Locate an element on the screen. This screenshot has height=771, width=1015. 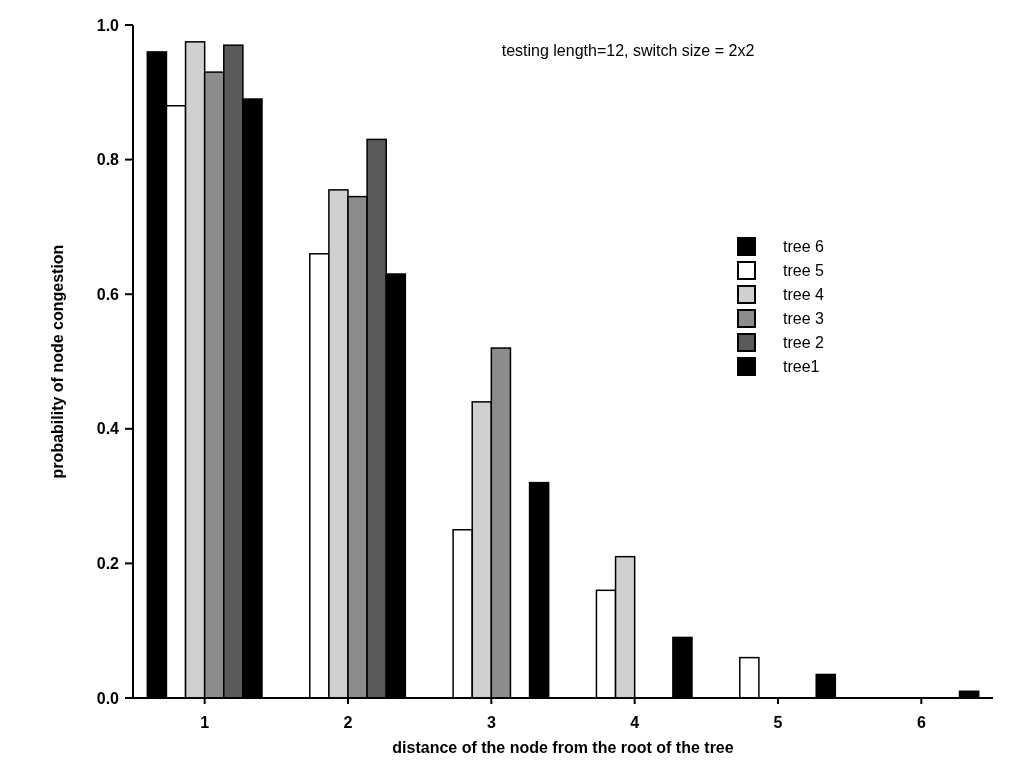
y-tick-label: 1.0 is located at coordinates (108, 25).